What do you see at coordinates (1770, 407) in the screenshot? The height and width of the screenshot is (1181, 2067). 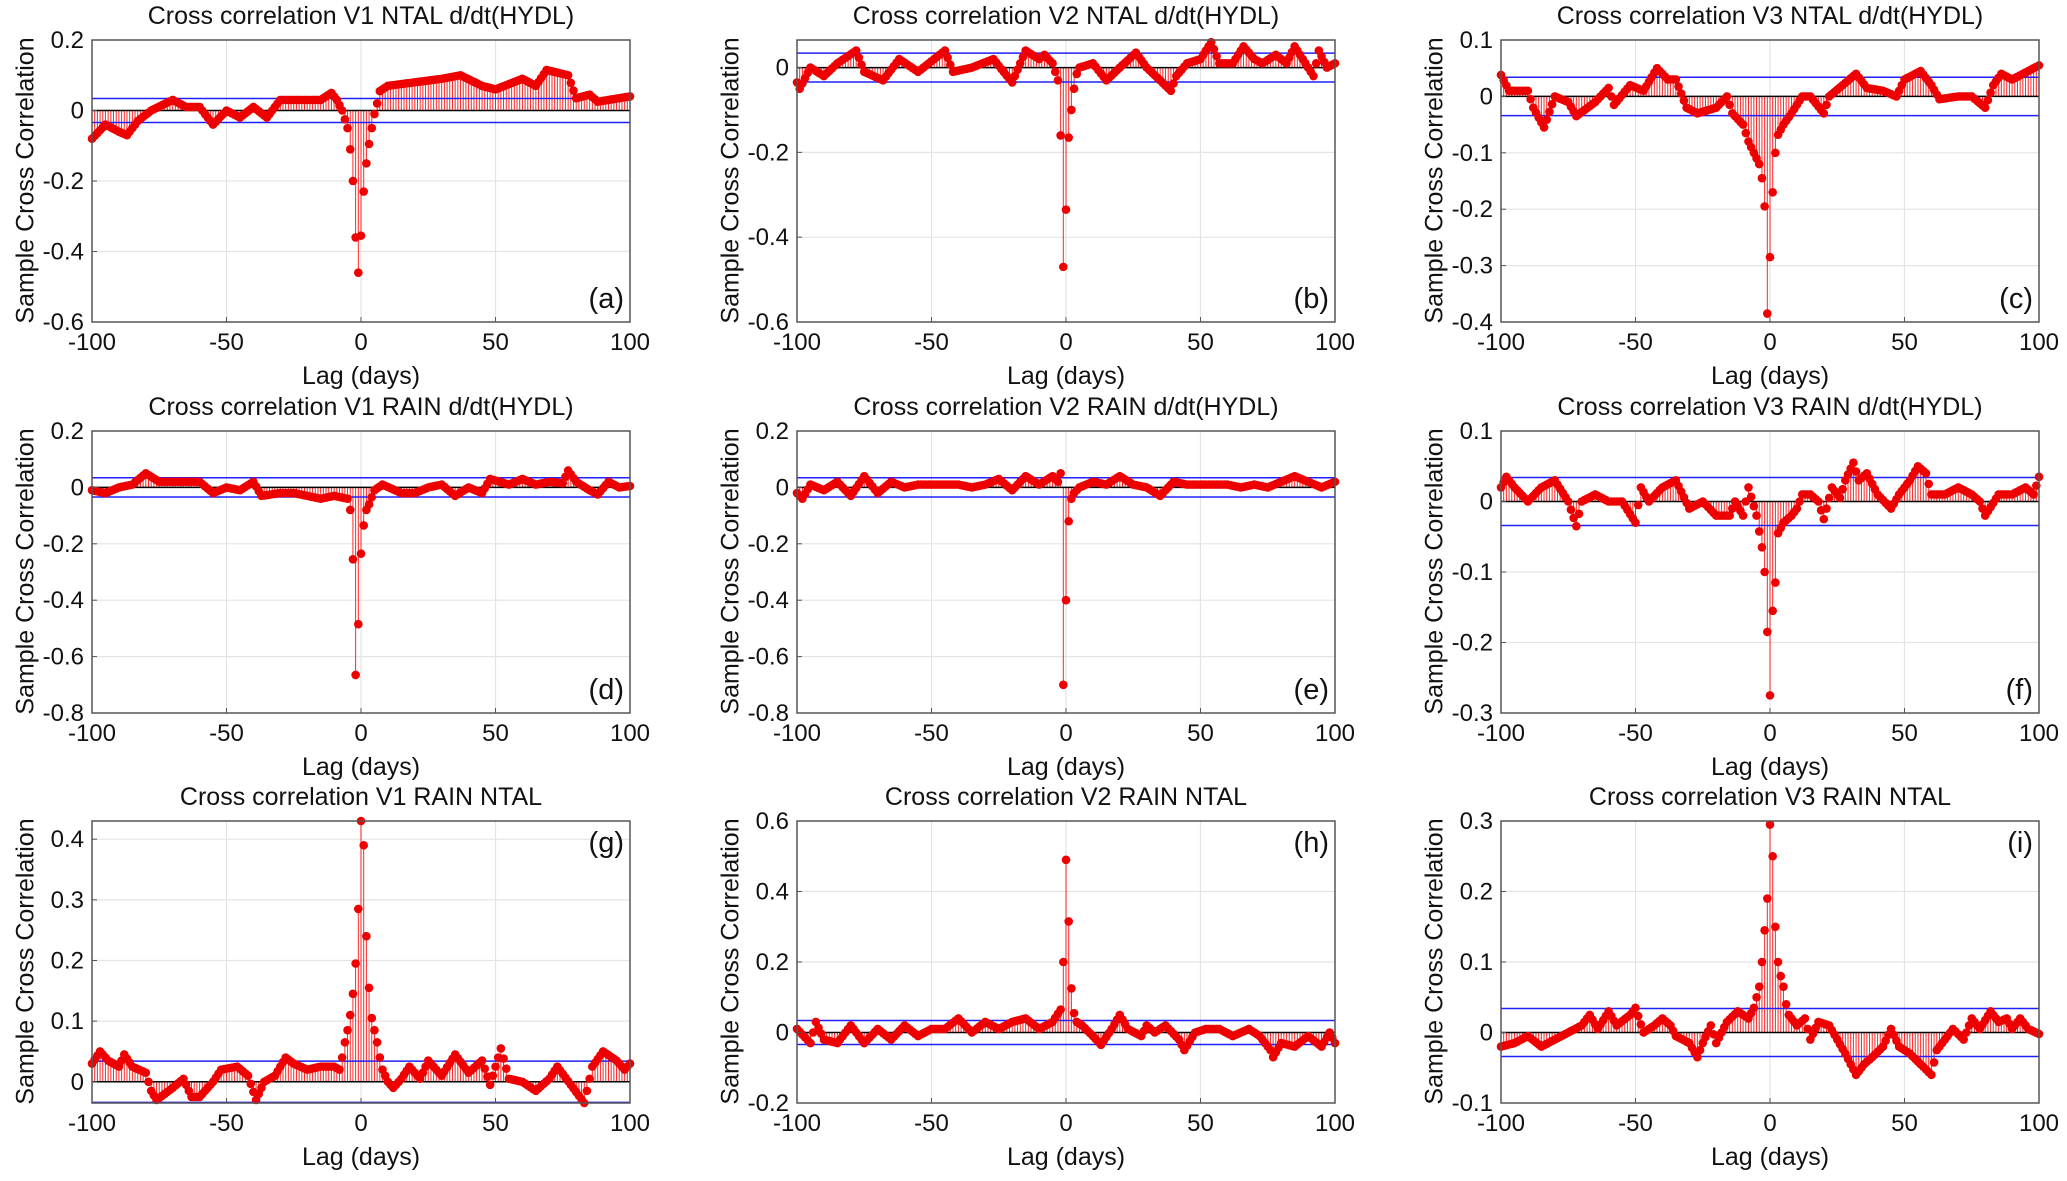 I see `subplot-title: Cross correlation V3 RAIN d/dt(HYDL)` at bounding box center [1770, 407].